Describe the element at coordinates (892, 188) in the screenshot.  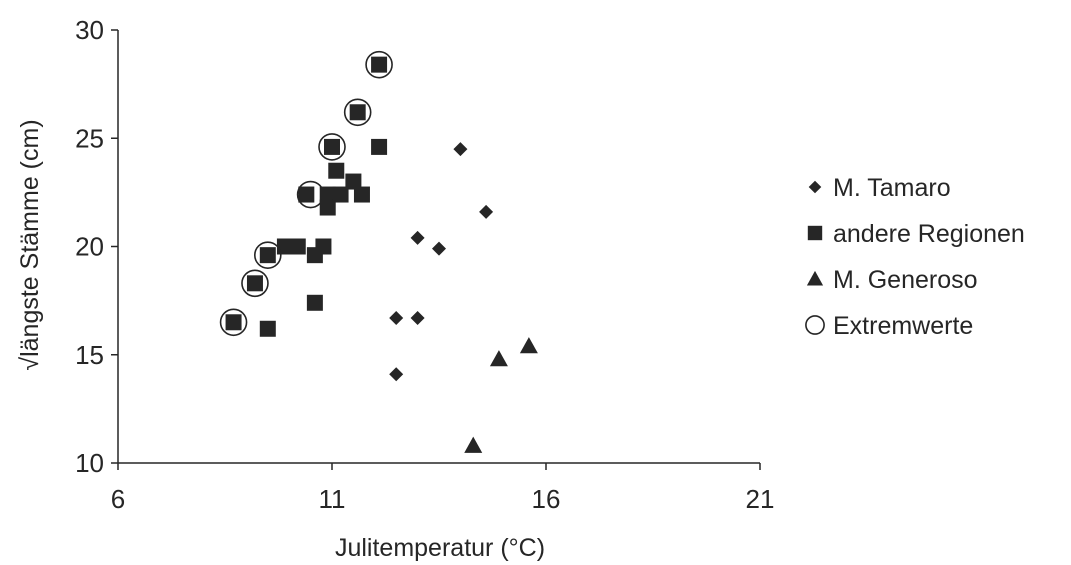
I see `legend-label: M. Tamaro` at that location.